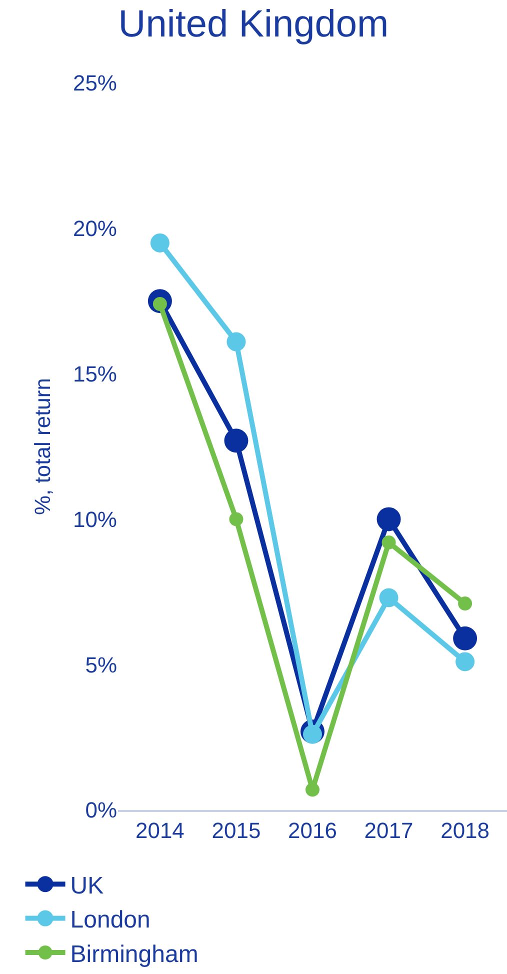  I want to click on x-tick-label: 2016, so click(312, 831).